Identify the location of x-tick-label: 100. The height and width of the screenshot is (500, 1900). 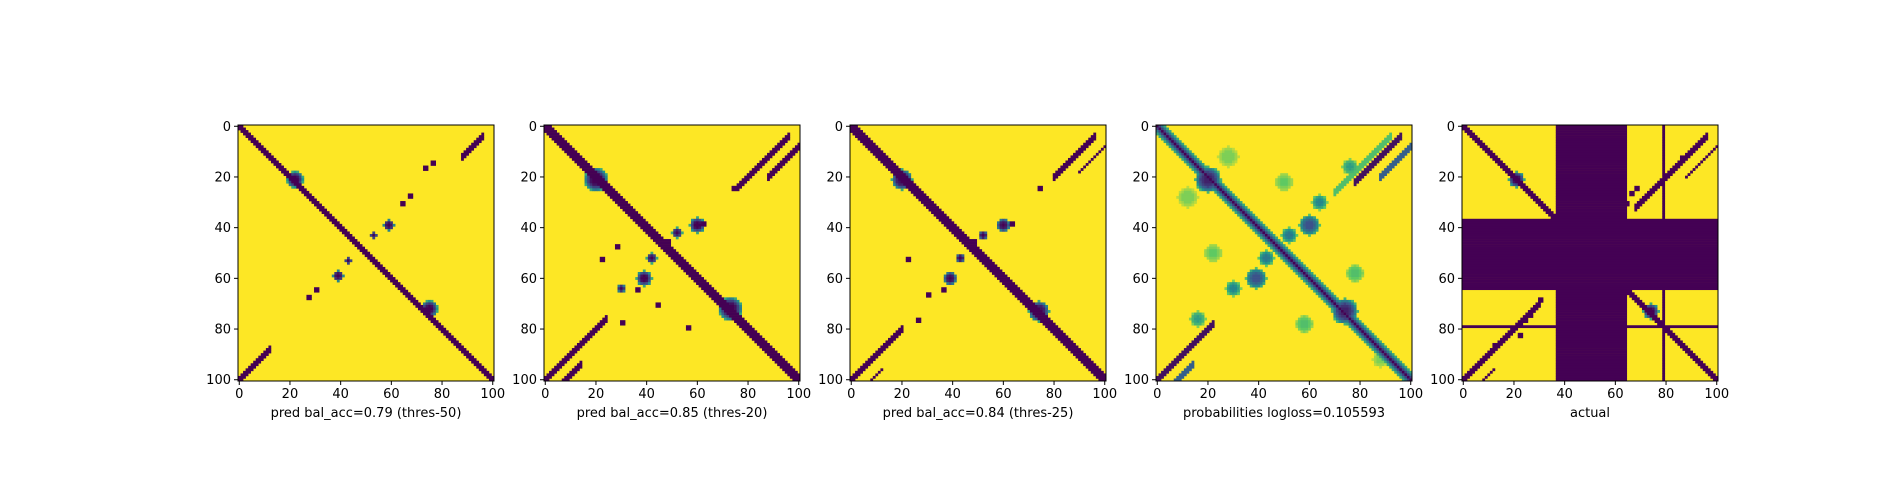
(1104, 394).